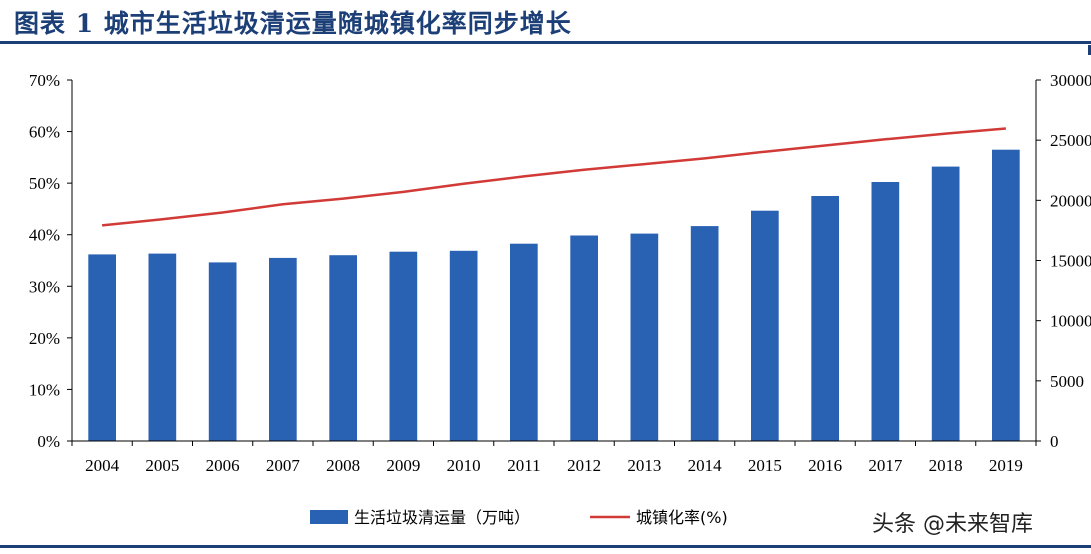  I want to click on right-tick-label: 20000, so click(1070, 200).